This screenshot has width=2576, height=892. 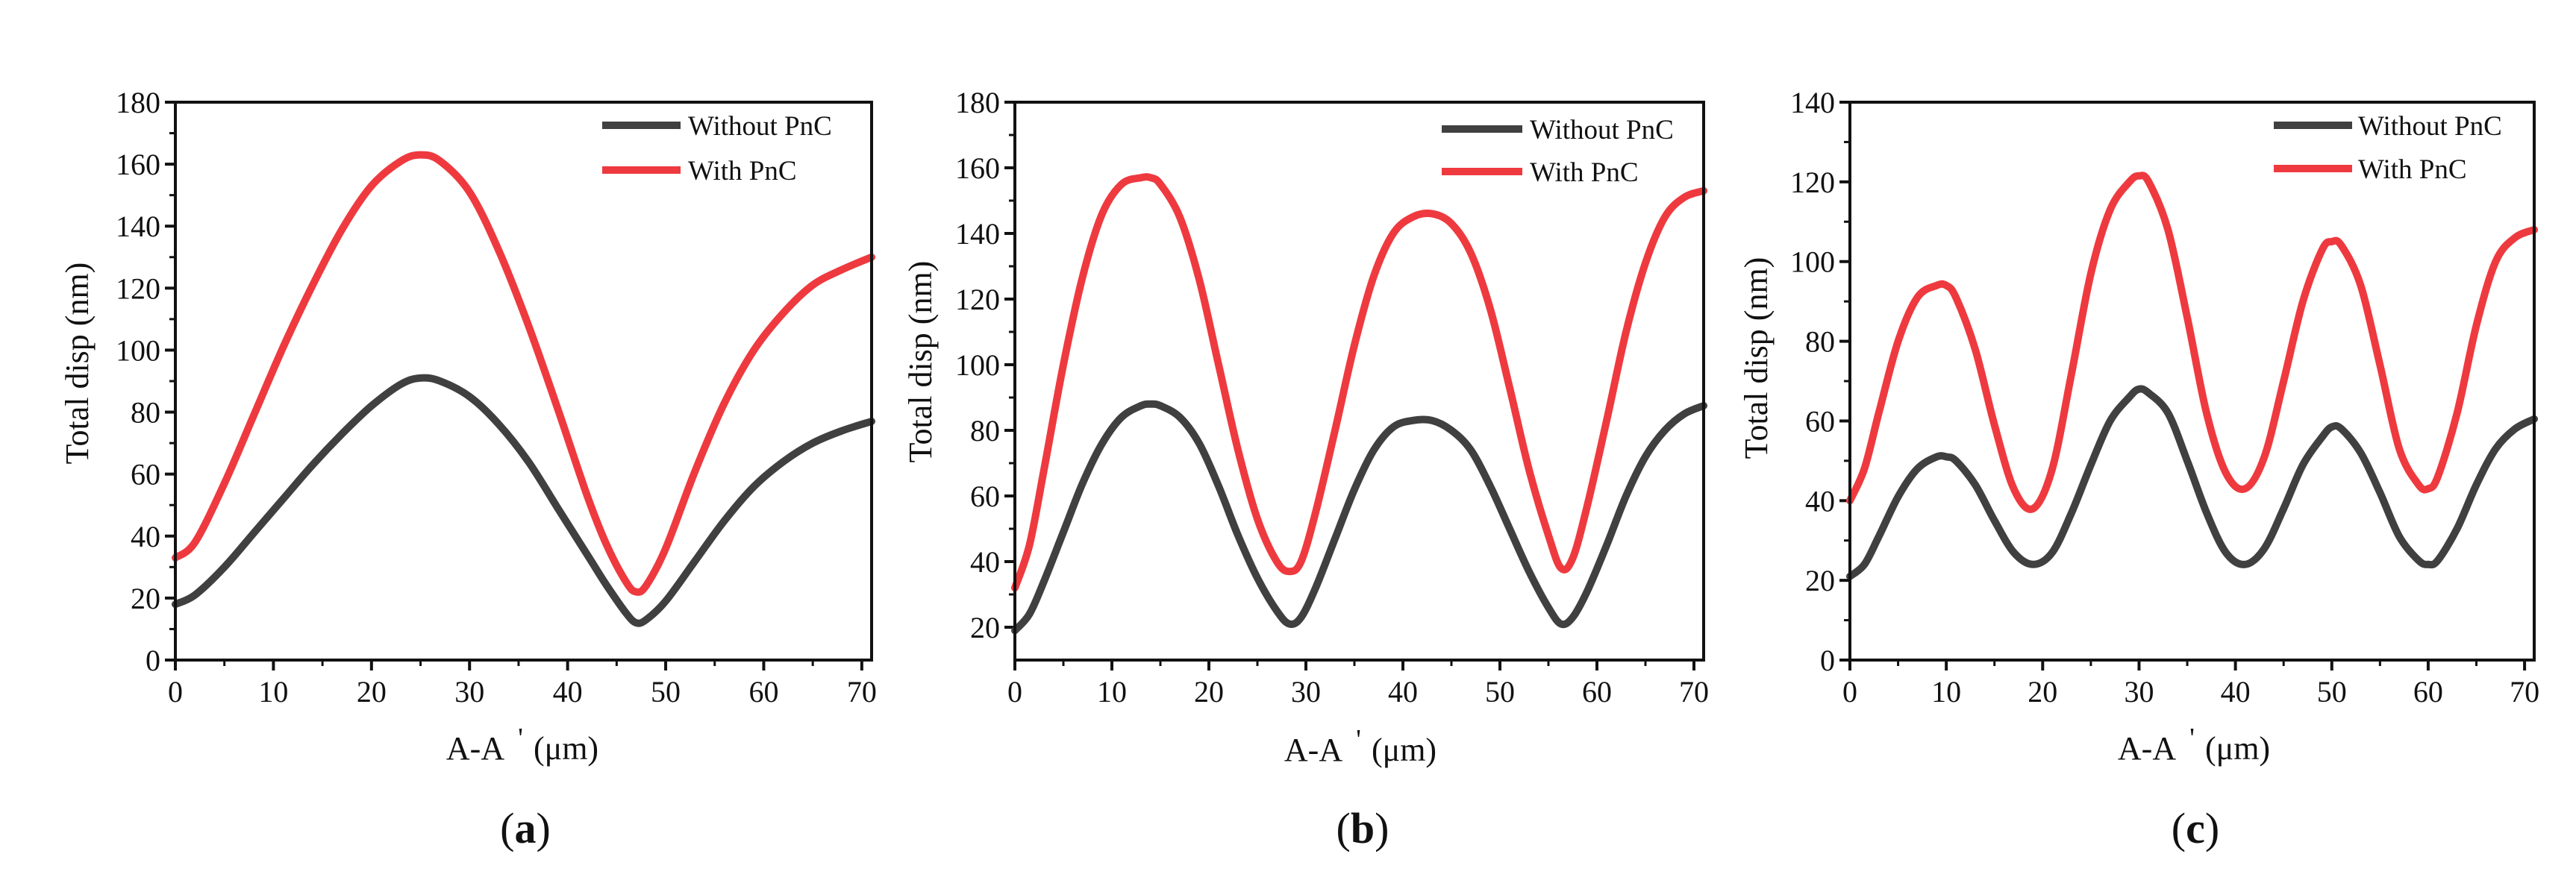 What do you see at coordinates (2195, 828) in the screenshot?
I see `panel-label-c: (c)` at bounding box center [2195, 828].